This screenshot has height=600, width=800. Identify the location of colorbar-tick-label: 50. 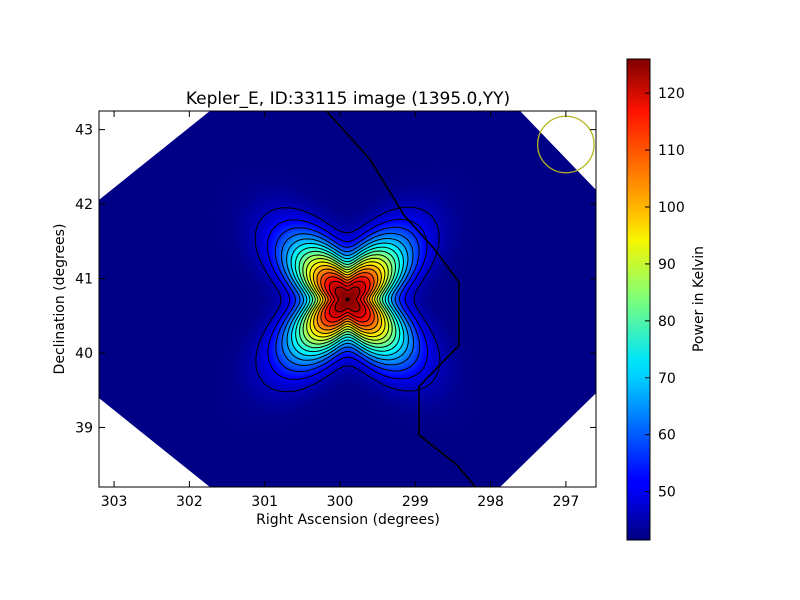
(667, 493).